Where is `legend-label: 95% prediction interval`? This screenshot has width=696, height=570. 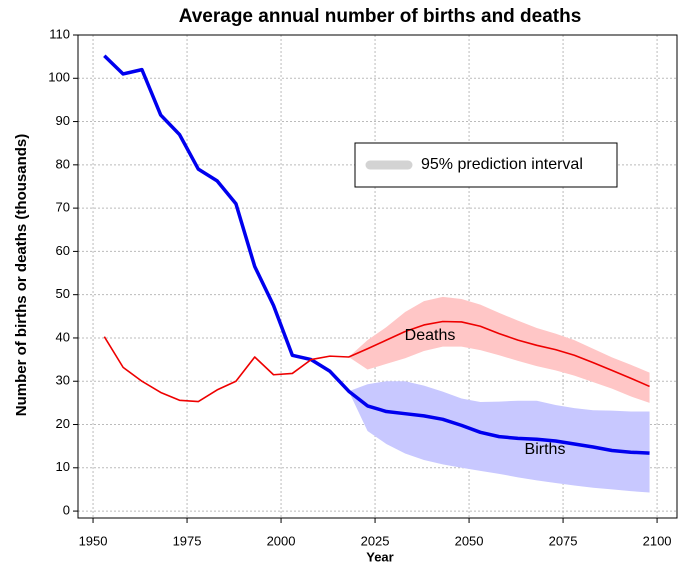 legend-label: 95% prediction interval is located at coordinates (502, 164).